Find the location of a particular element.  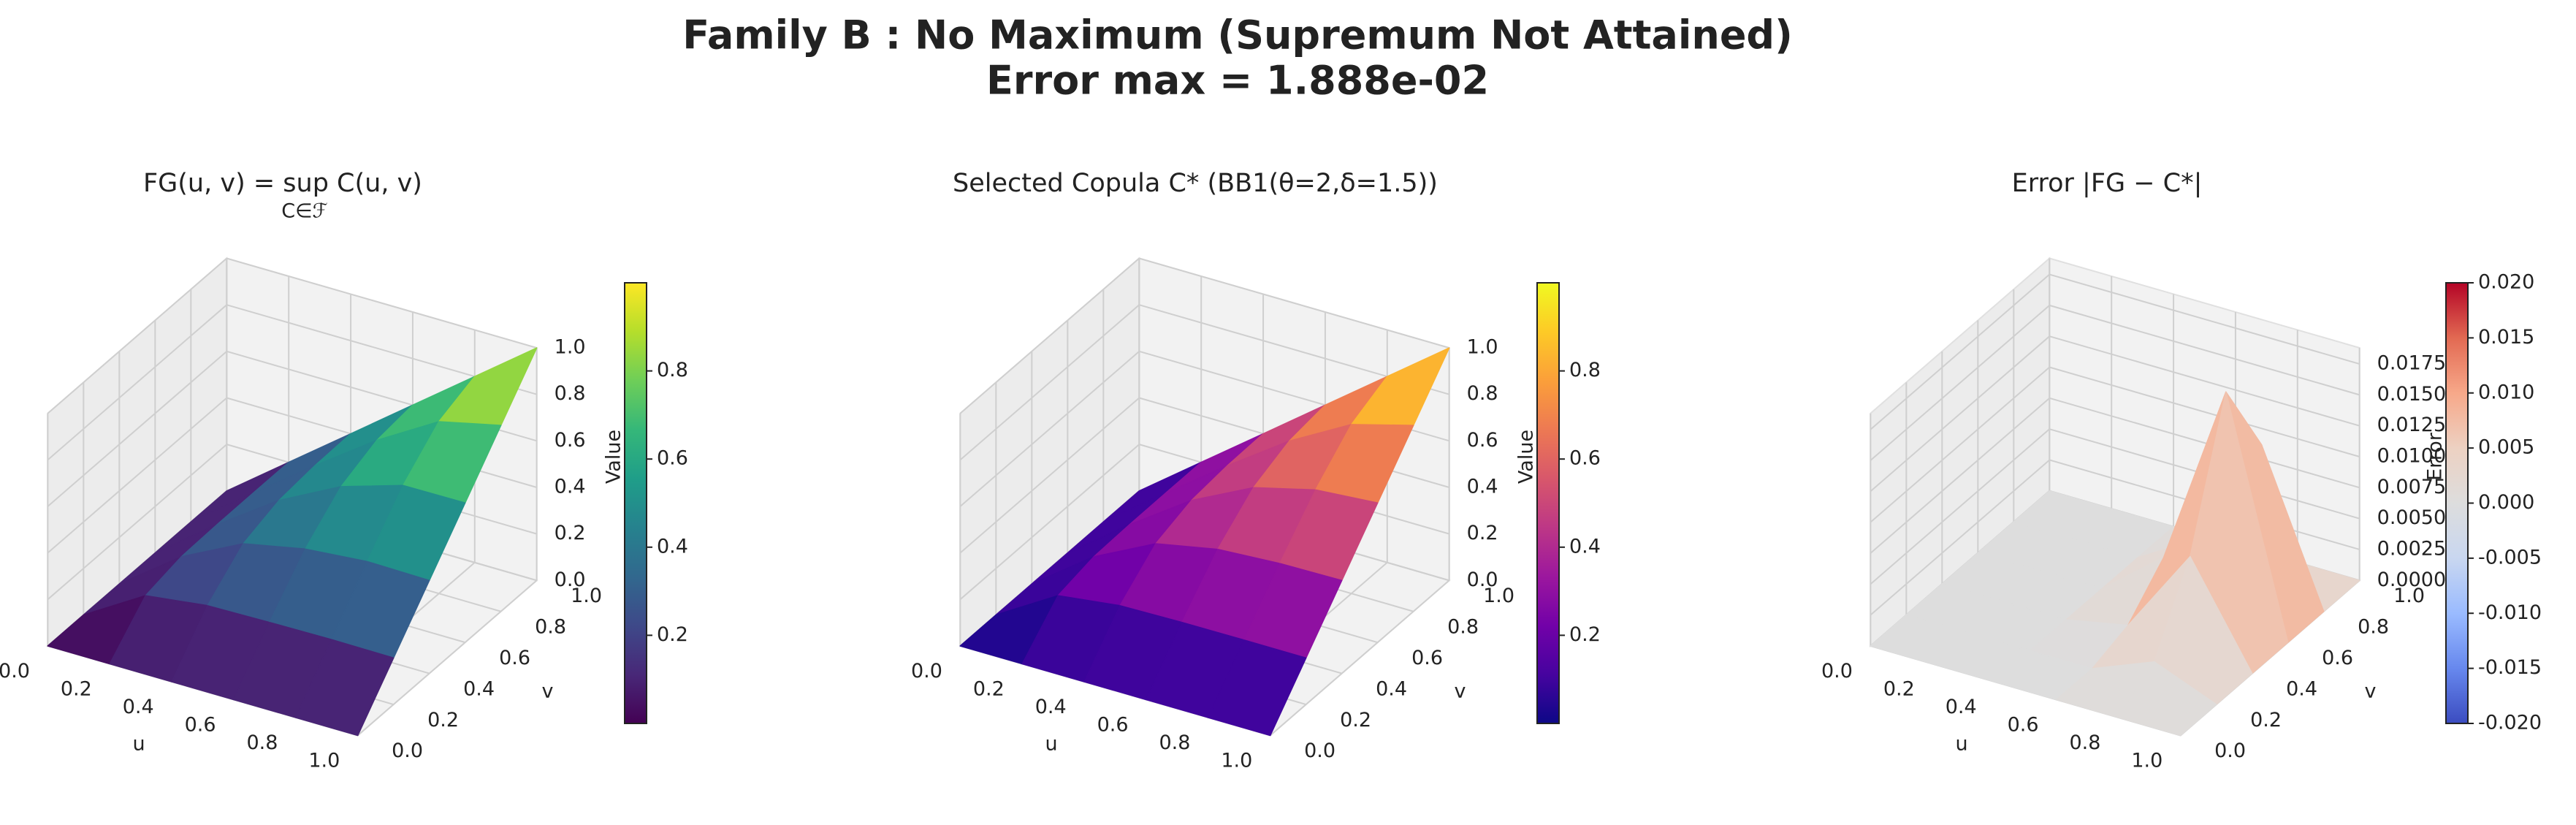

colorbar-tick-label: -0.005 is located at coordinates (2510, 557).